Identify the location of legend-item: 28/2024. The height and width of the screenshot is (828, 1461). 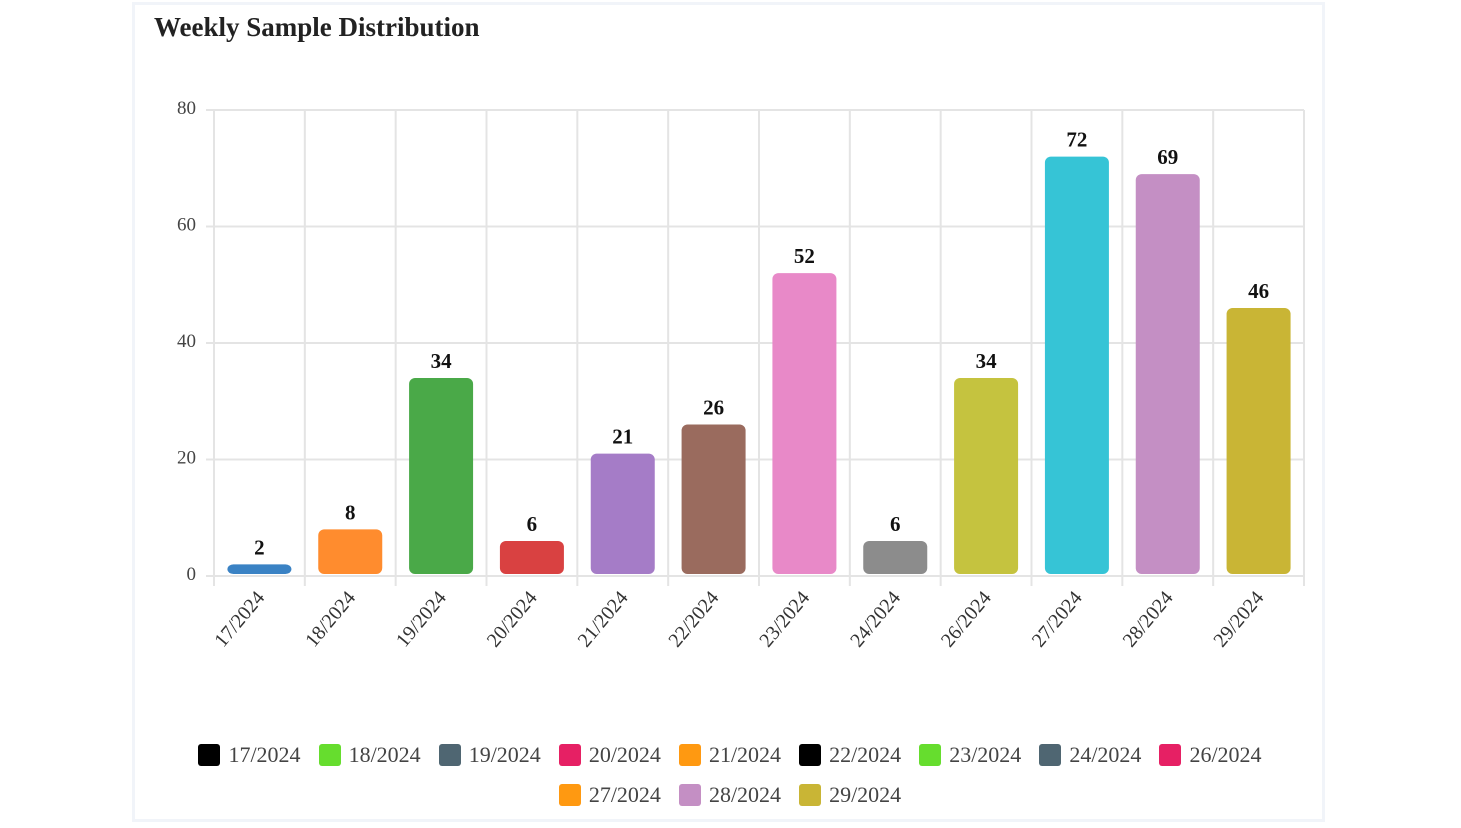
(730, 795).